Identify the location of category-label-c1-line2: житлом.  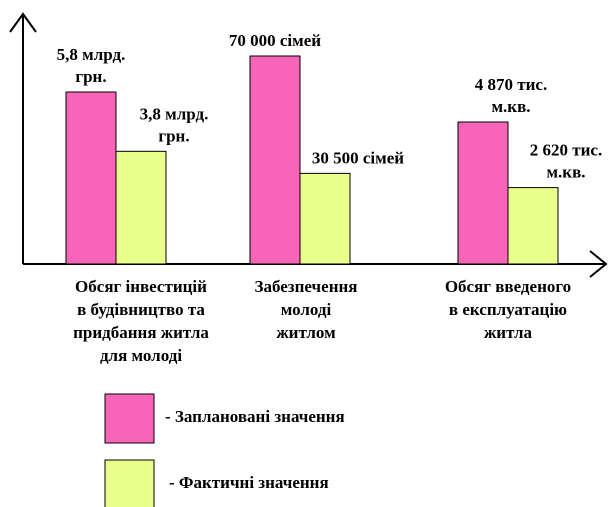
(306, 332).